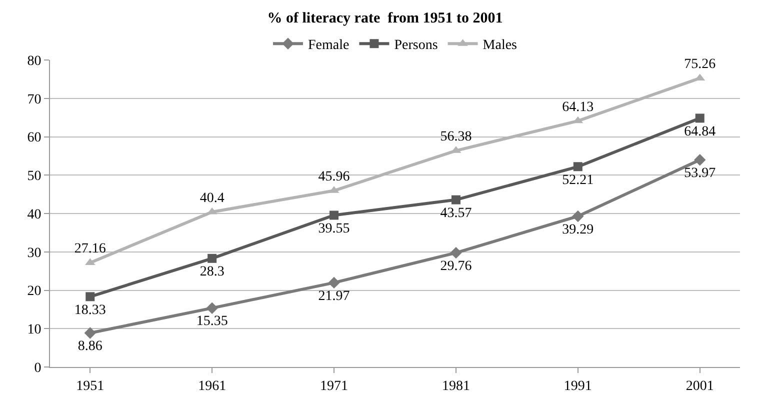 The width and height of the screenshot is (770, 407). I want to click on data-label: 64.13, so click(578, 107).